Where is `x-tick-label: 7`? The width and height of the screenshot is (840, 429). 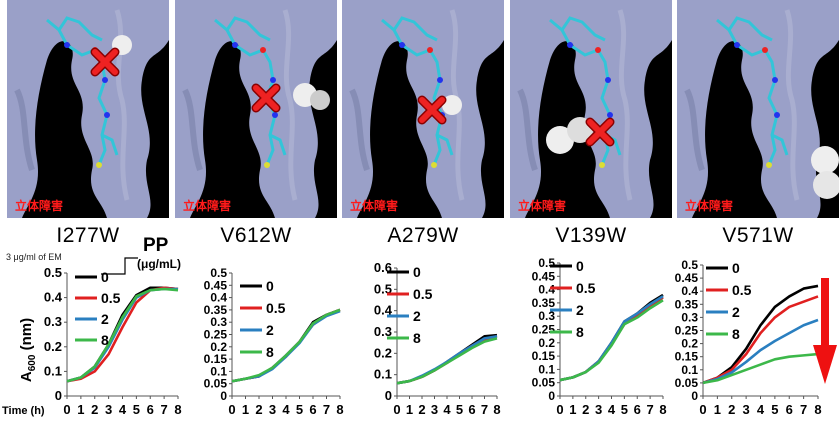 x-tick-label: 7 is located at coordinates (803, 409).